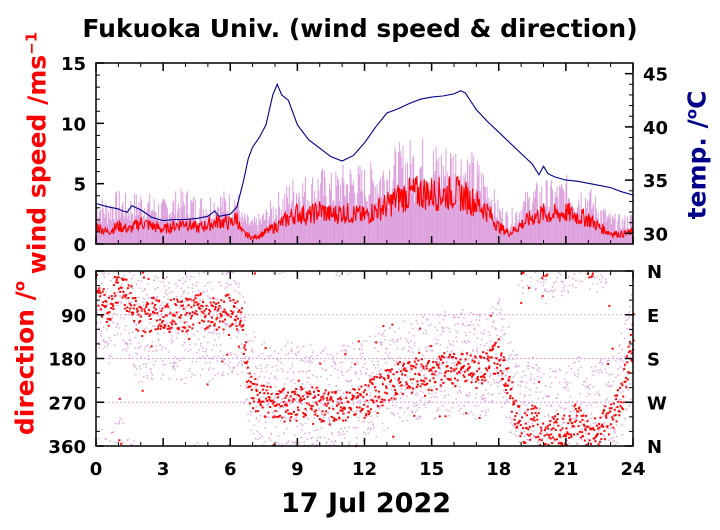 This screenshot has width=720, height=530. I want to click on ytick-direction-label: 360, so click(67, 447).